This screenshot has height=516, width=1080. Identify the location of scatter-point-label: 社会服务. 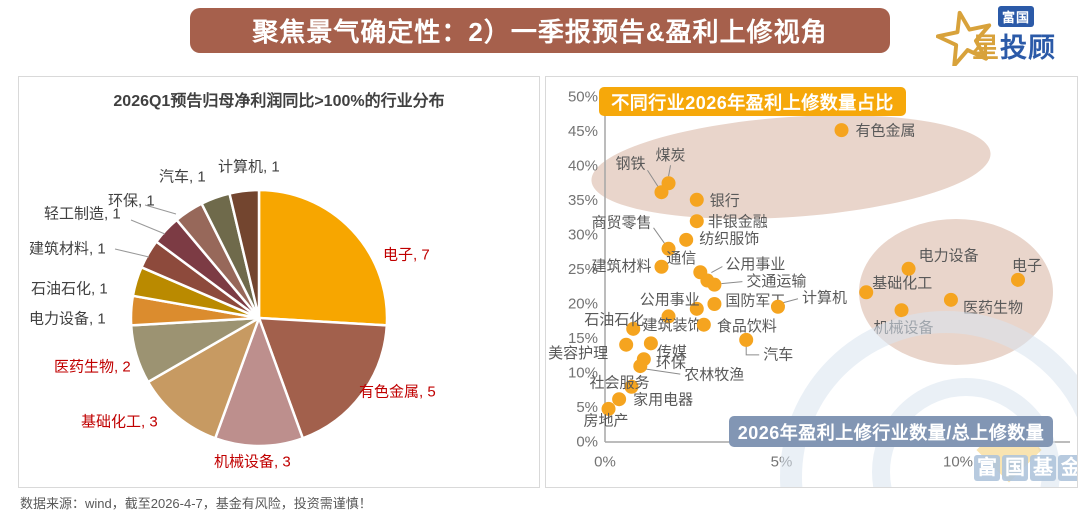
(619, 382).